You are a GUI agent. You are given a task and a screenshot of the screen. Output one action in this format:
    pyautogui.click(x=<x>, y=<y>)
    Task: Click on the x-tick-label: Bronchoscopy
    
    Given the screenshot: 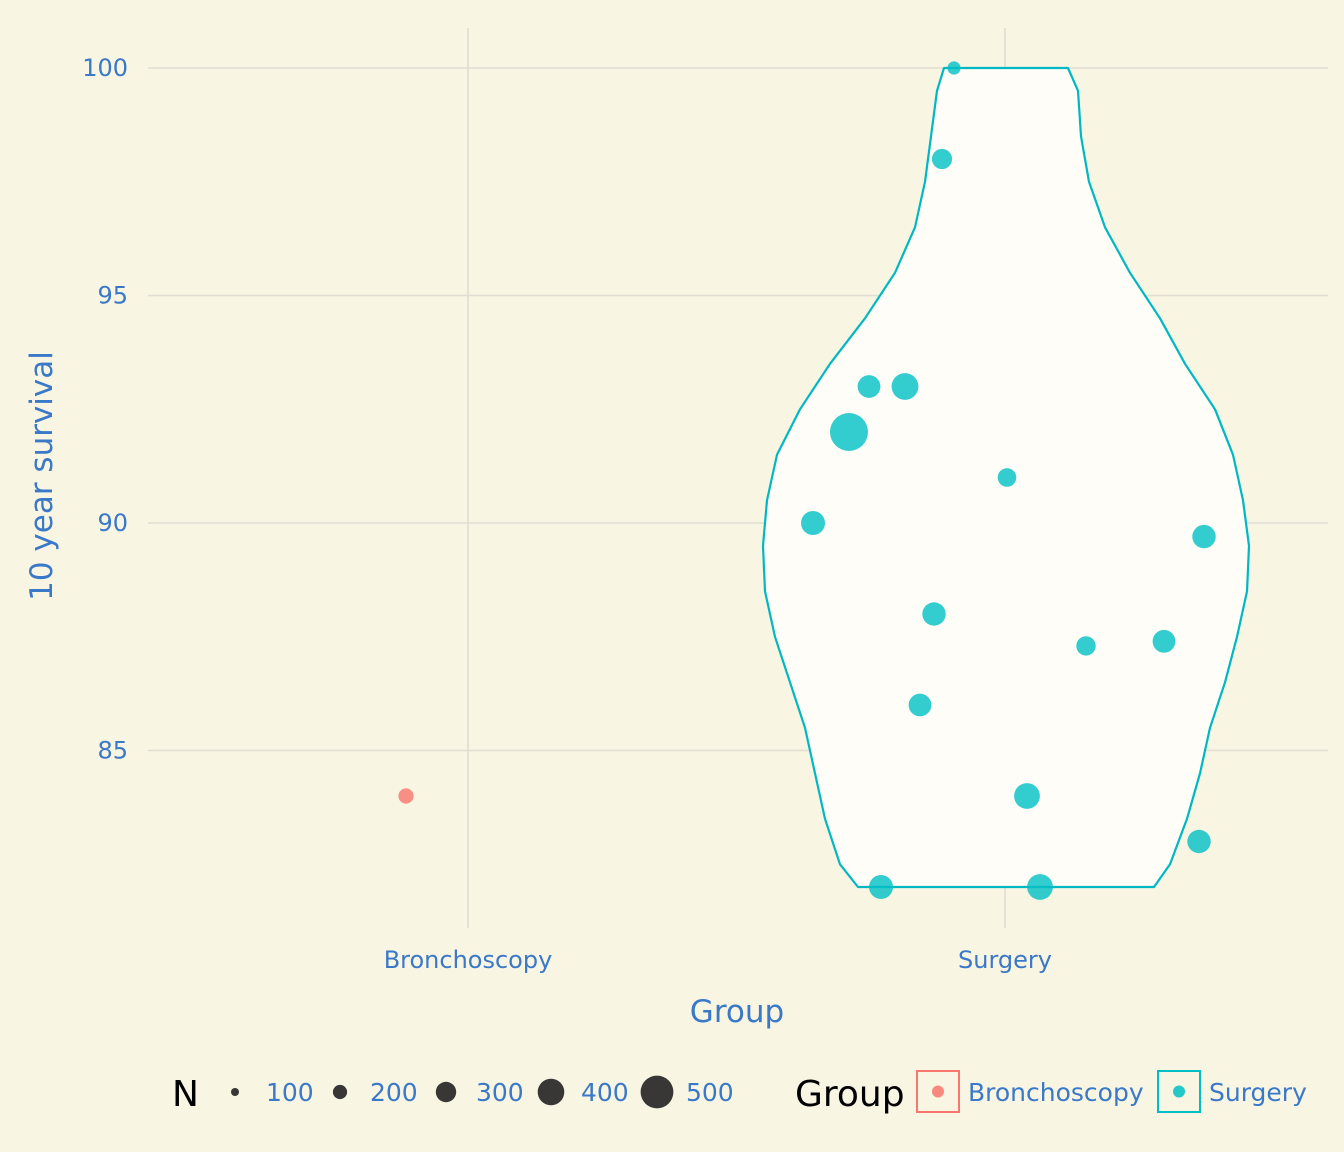 What is the action you would take?
    pyautogui.click(x=468, y=960)
    